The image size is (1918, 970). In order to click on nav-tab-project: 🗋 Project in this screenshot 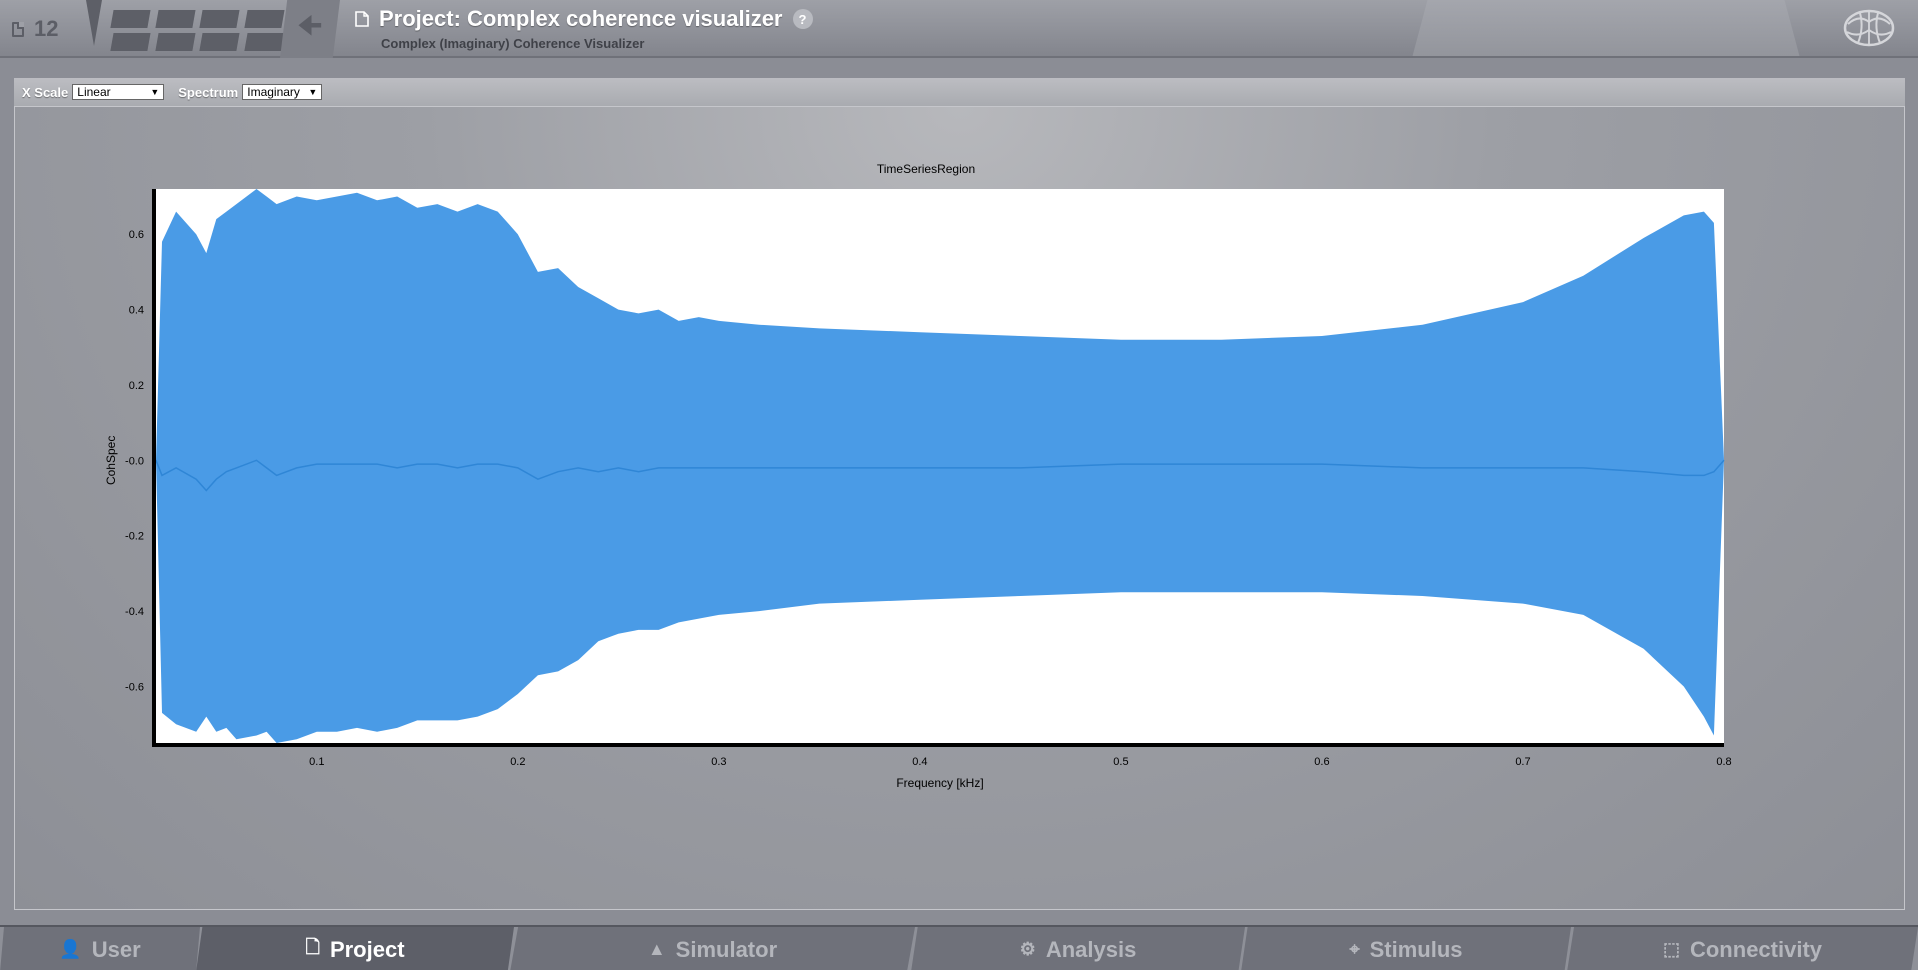, I will do `click(355, 948)`.